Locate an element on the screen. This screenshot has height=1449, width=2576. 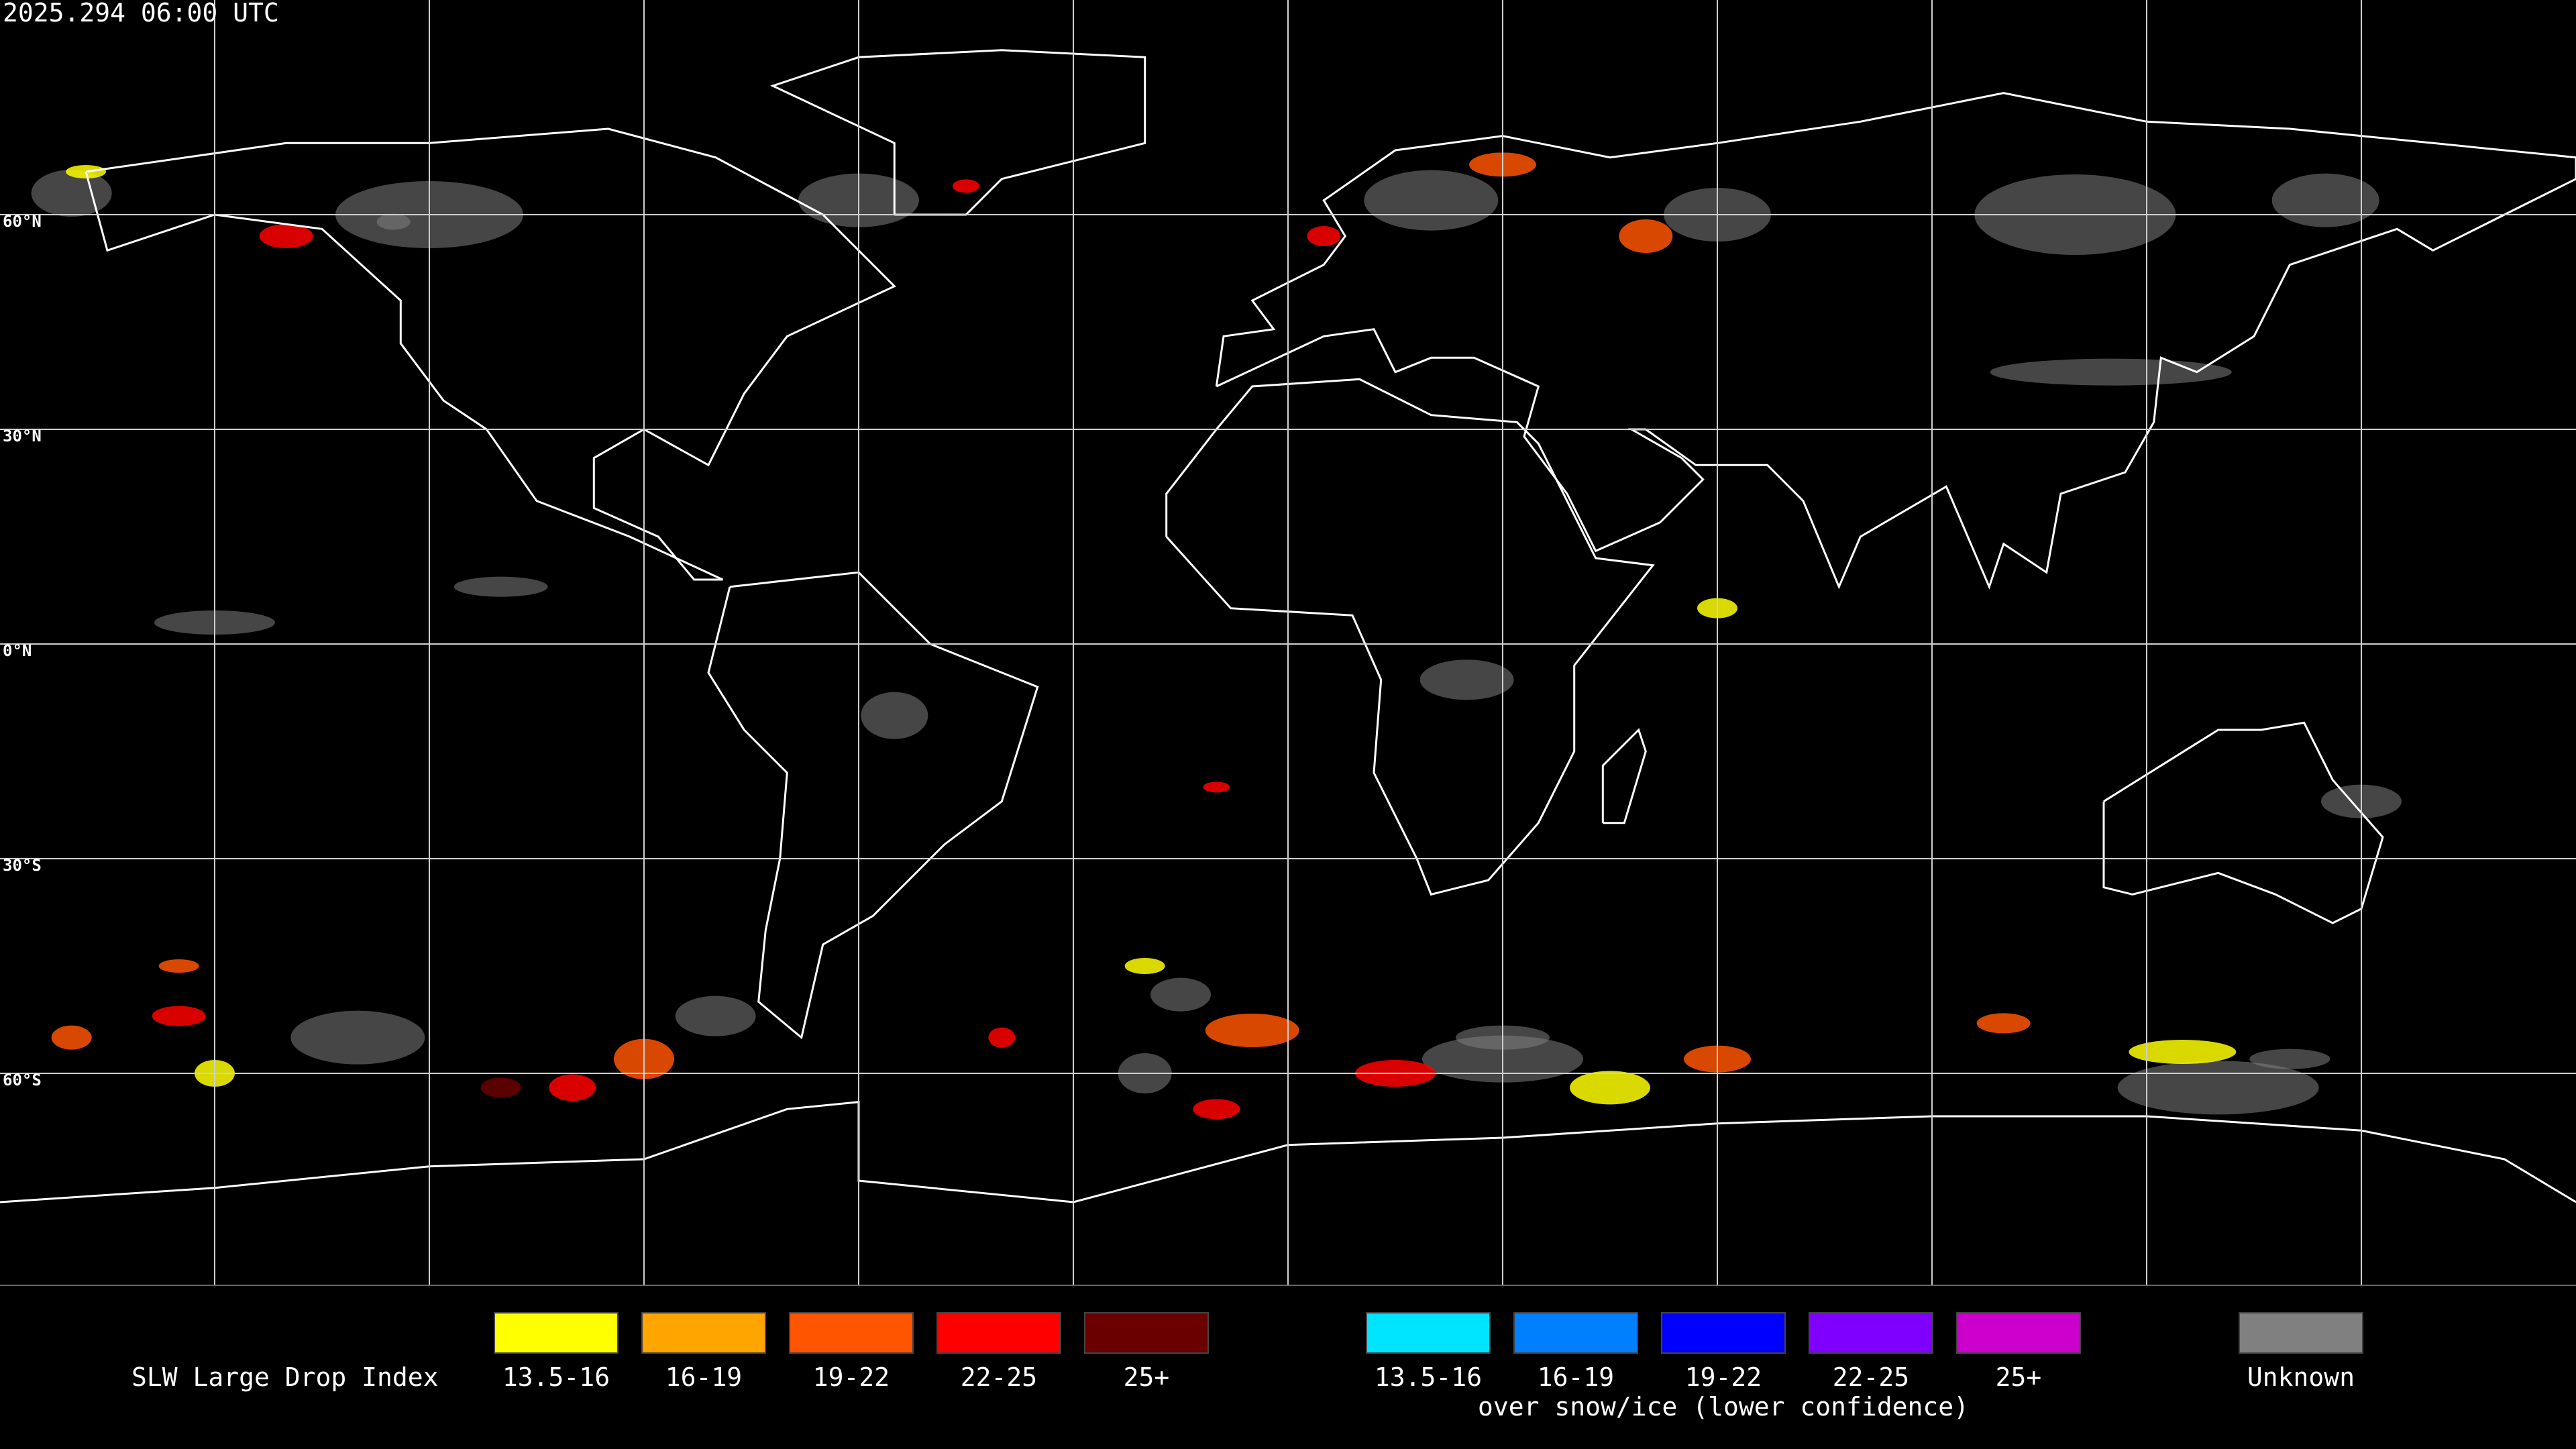
latitude-label: 30°S is located at coordinates (22, 865).